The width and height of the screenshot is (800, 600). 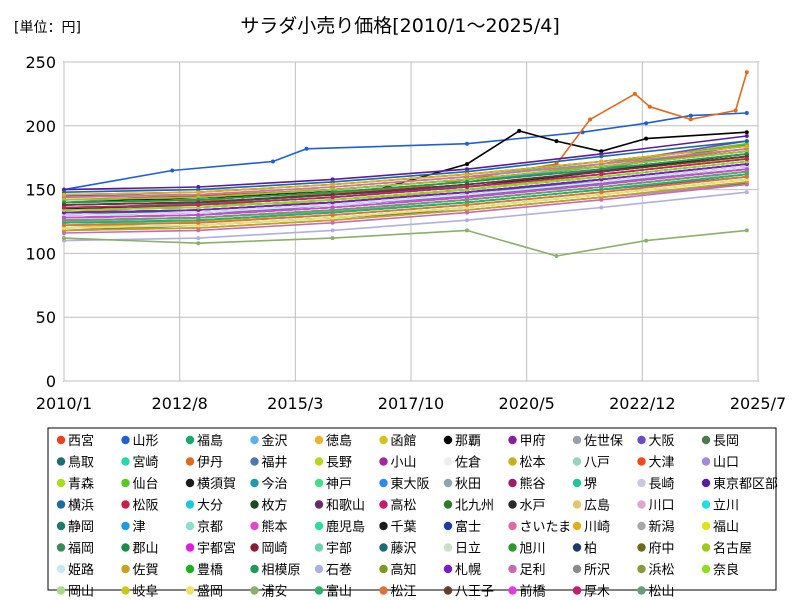 I want to click on legend-entry: 八王子, so click(x=474, y=592).